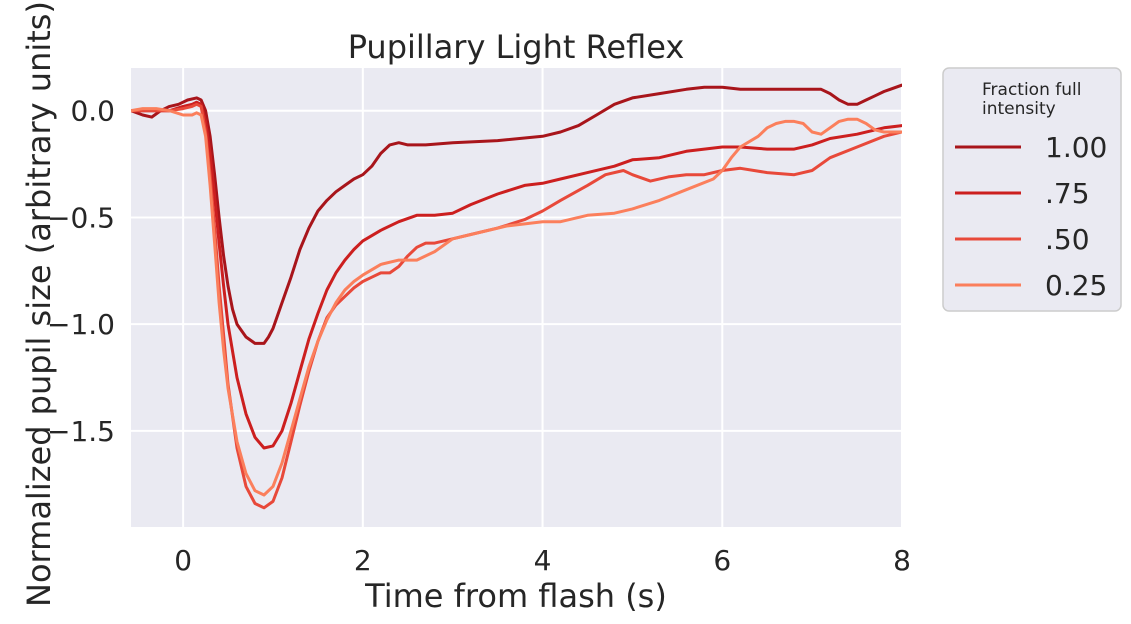 This screenshot has width=1131, height=624. What do you see at coordinates (902, 560) in the screenshot?
I see `x-tick-label: 8` at bounding box center [902, 560].